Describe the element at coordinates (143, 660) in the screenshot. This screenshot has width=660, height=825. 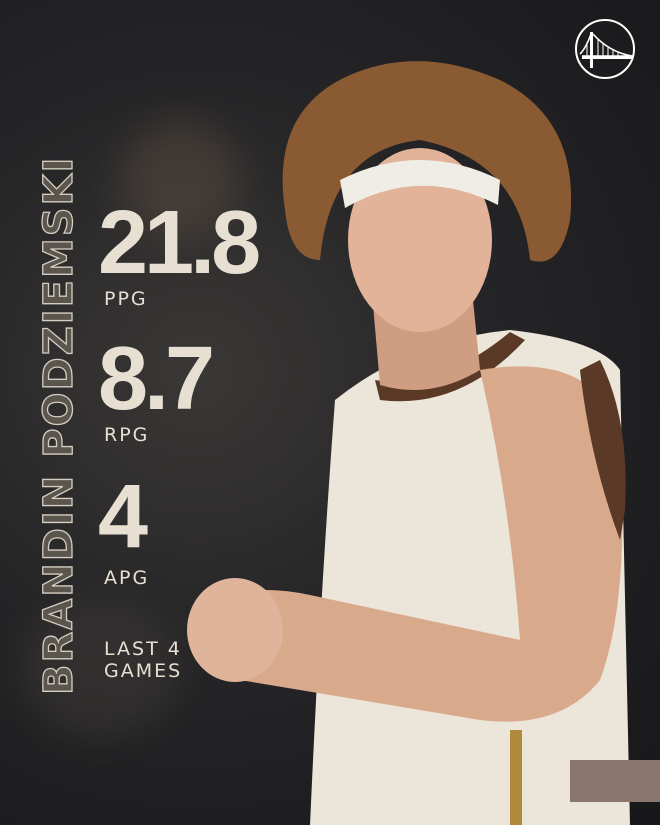
I see `games-note: LAST 4 GAMES` at that location.